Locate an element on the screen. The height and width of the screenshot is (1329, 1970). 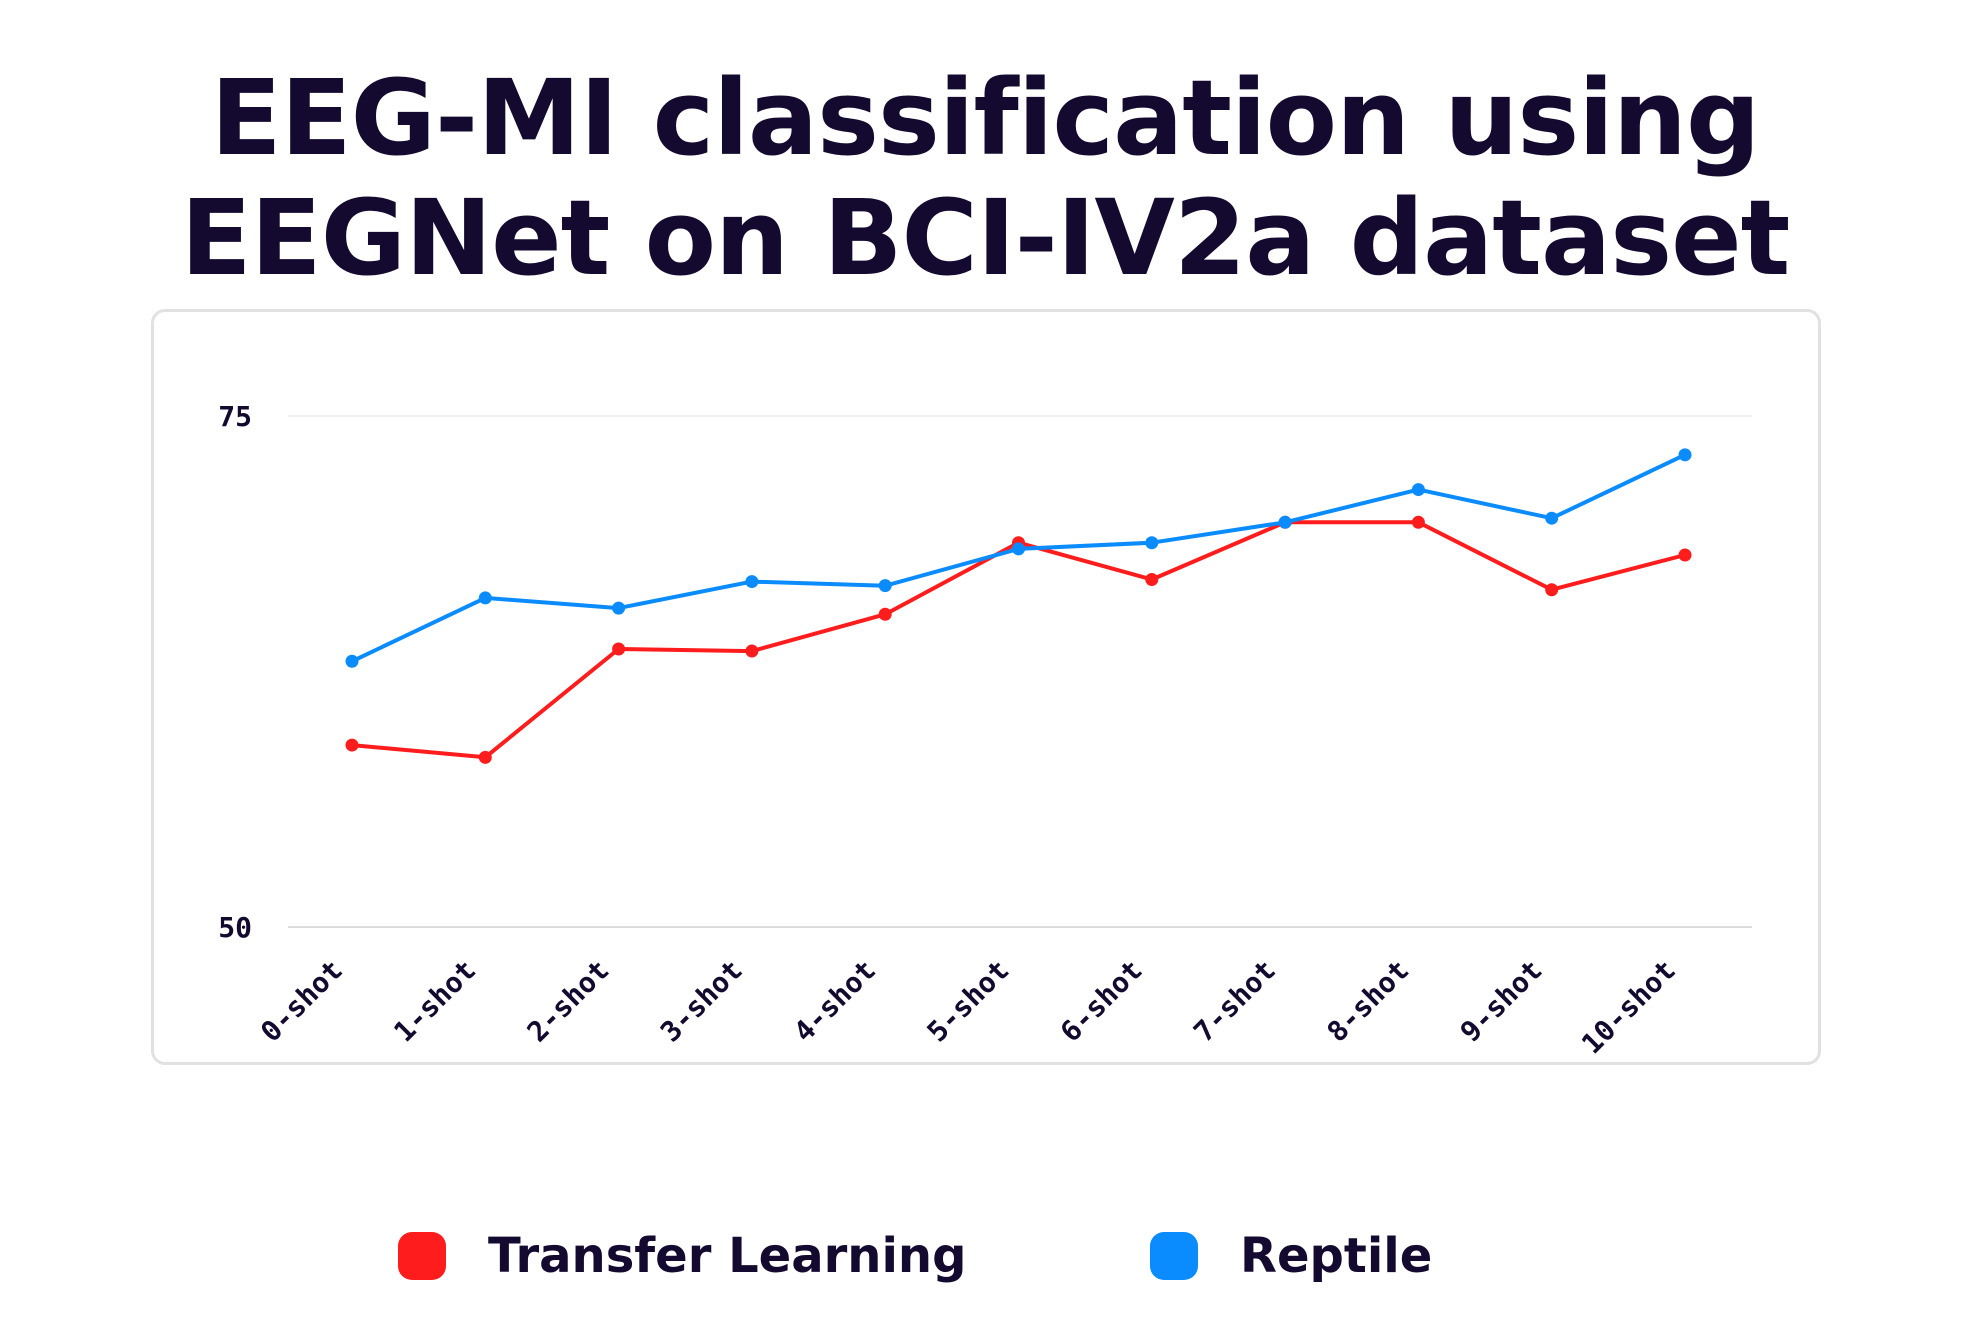
data-point-transfer-learning-8-shot is located at coordinates (1418, 522).